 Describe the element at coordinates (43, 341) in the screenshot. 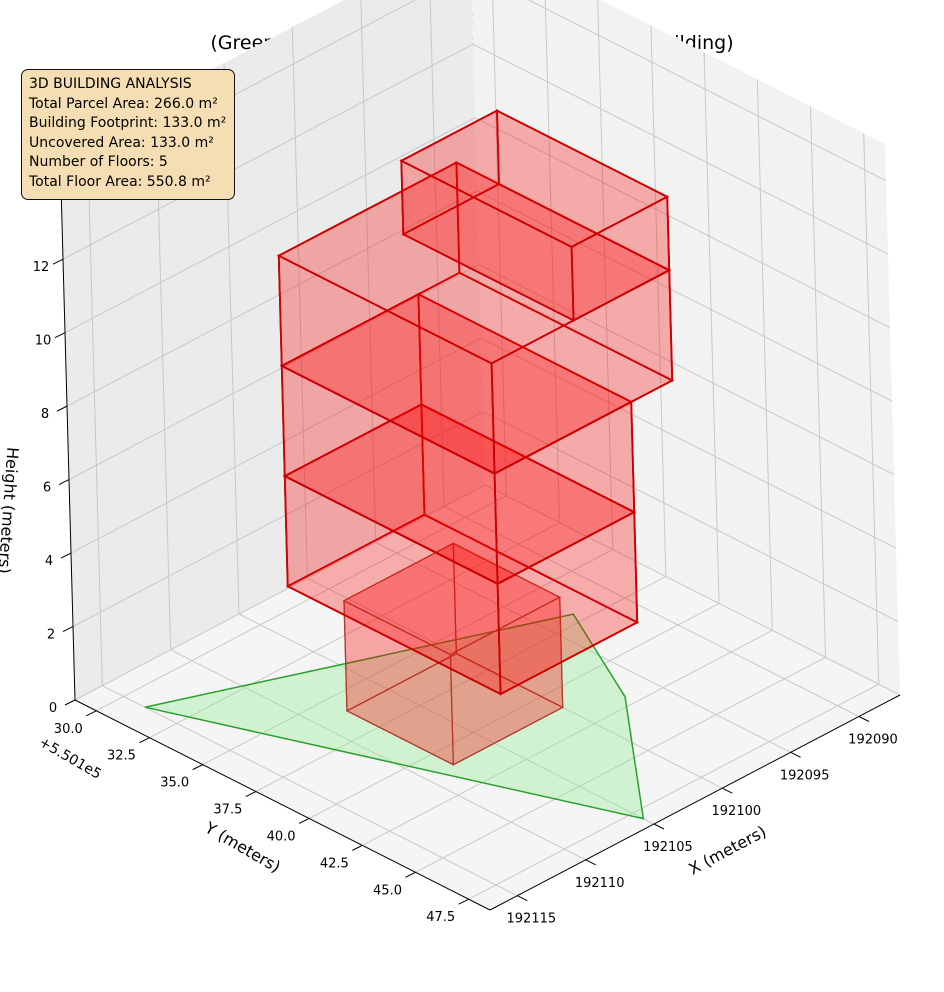

I see `z-tick-label-5: 10` at that location.